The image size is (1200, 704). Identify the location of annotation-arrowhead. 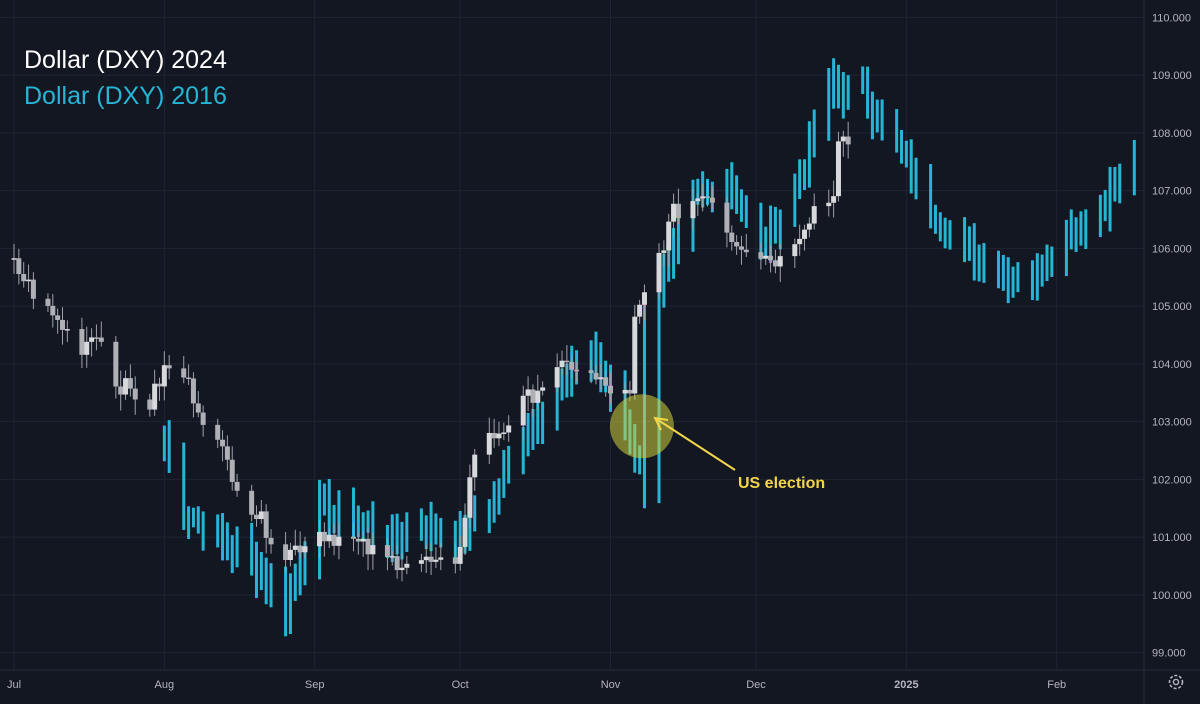
(661, 423).